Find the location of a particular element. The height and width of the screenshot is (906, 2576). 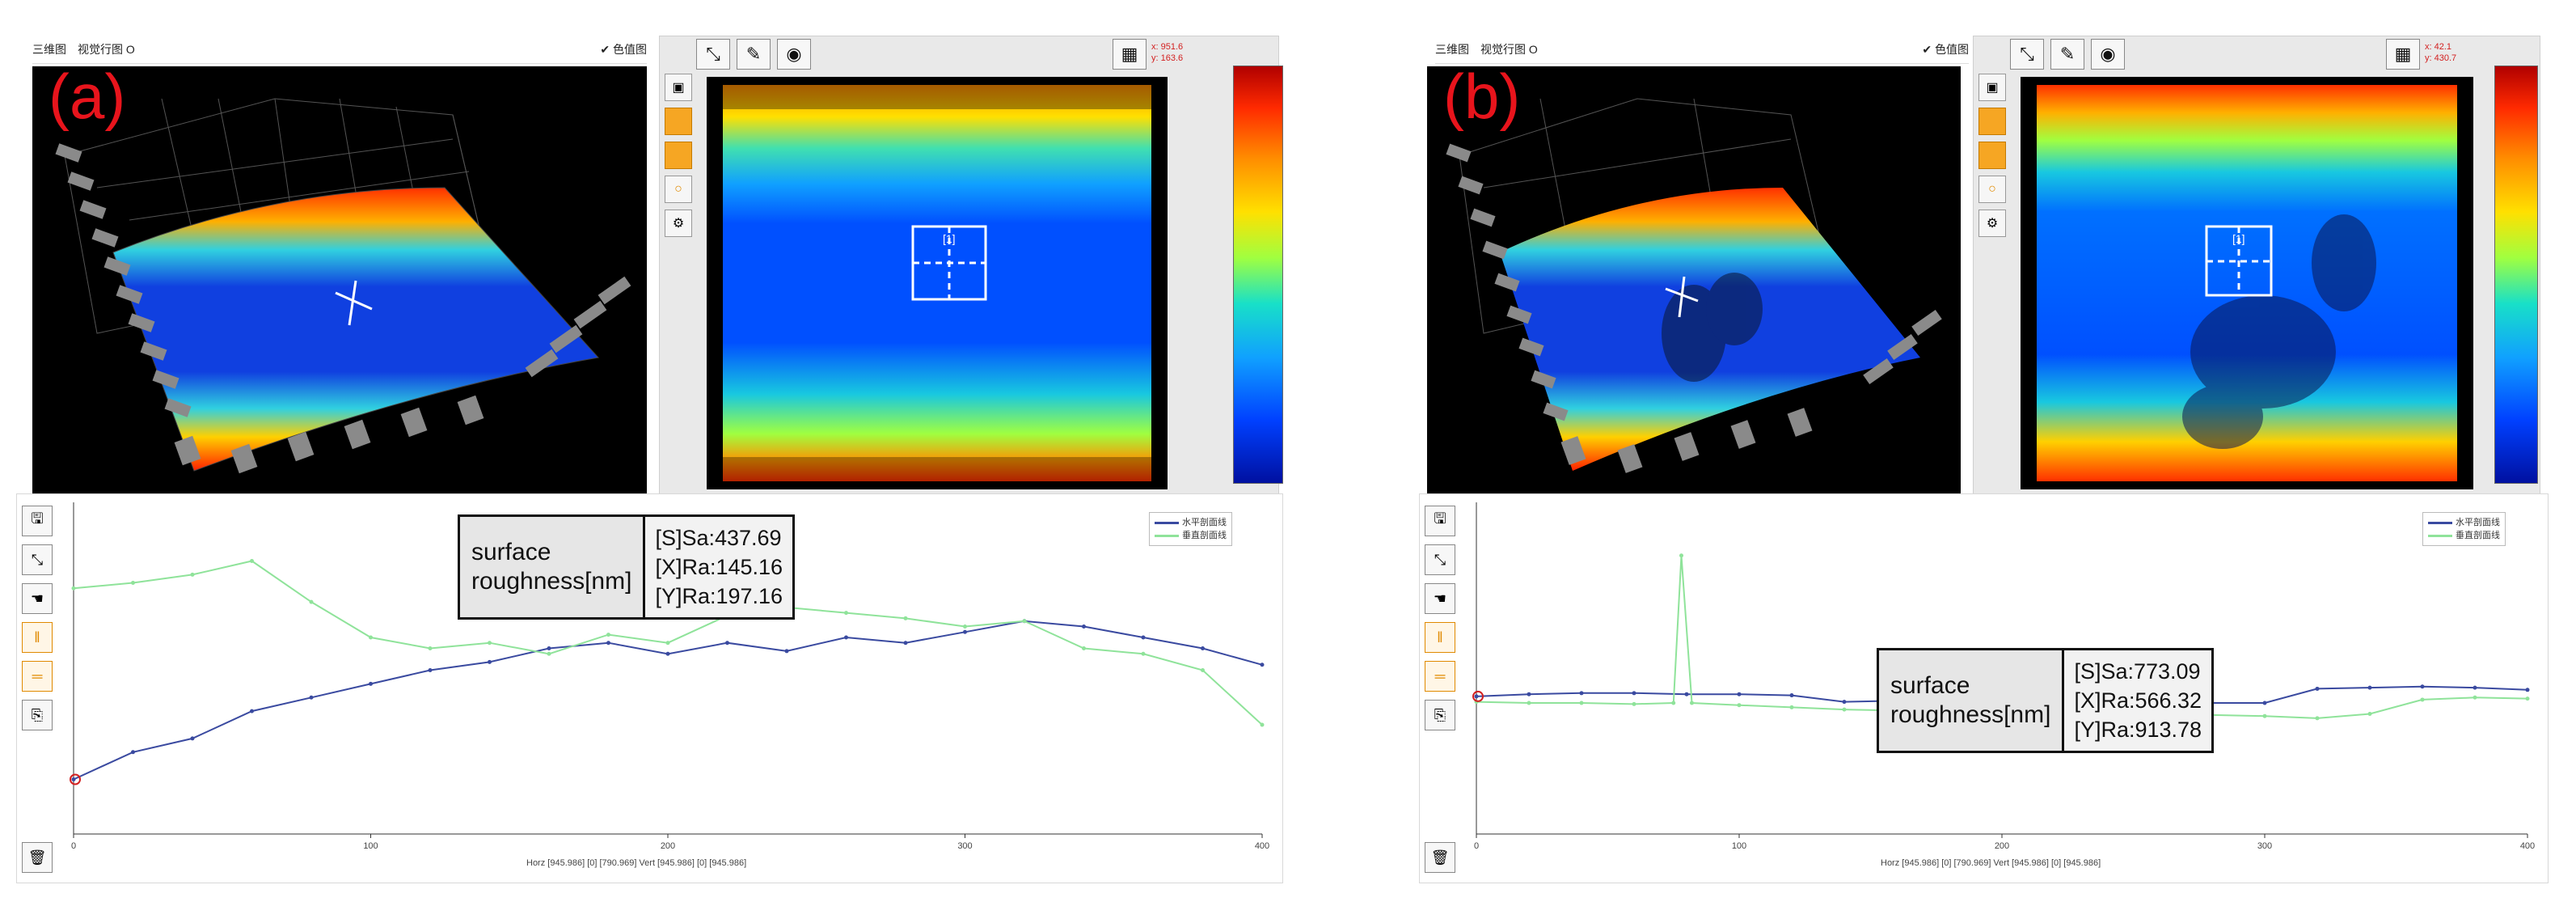

roughness-values: [S]Sa:773.09 [X]Ra:566.32 [Y]Ra:913.78 is located at coordinates (2138, 701).